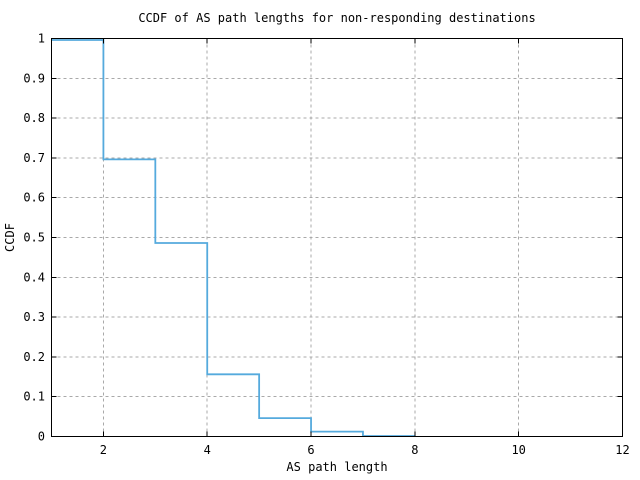 The height and width of the screenshot is (480, 640). I want to click on y-tick-label: 0, so click(41, 437).